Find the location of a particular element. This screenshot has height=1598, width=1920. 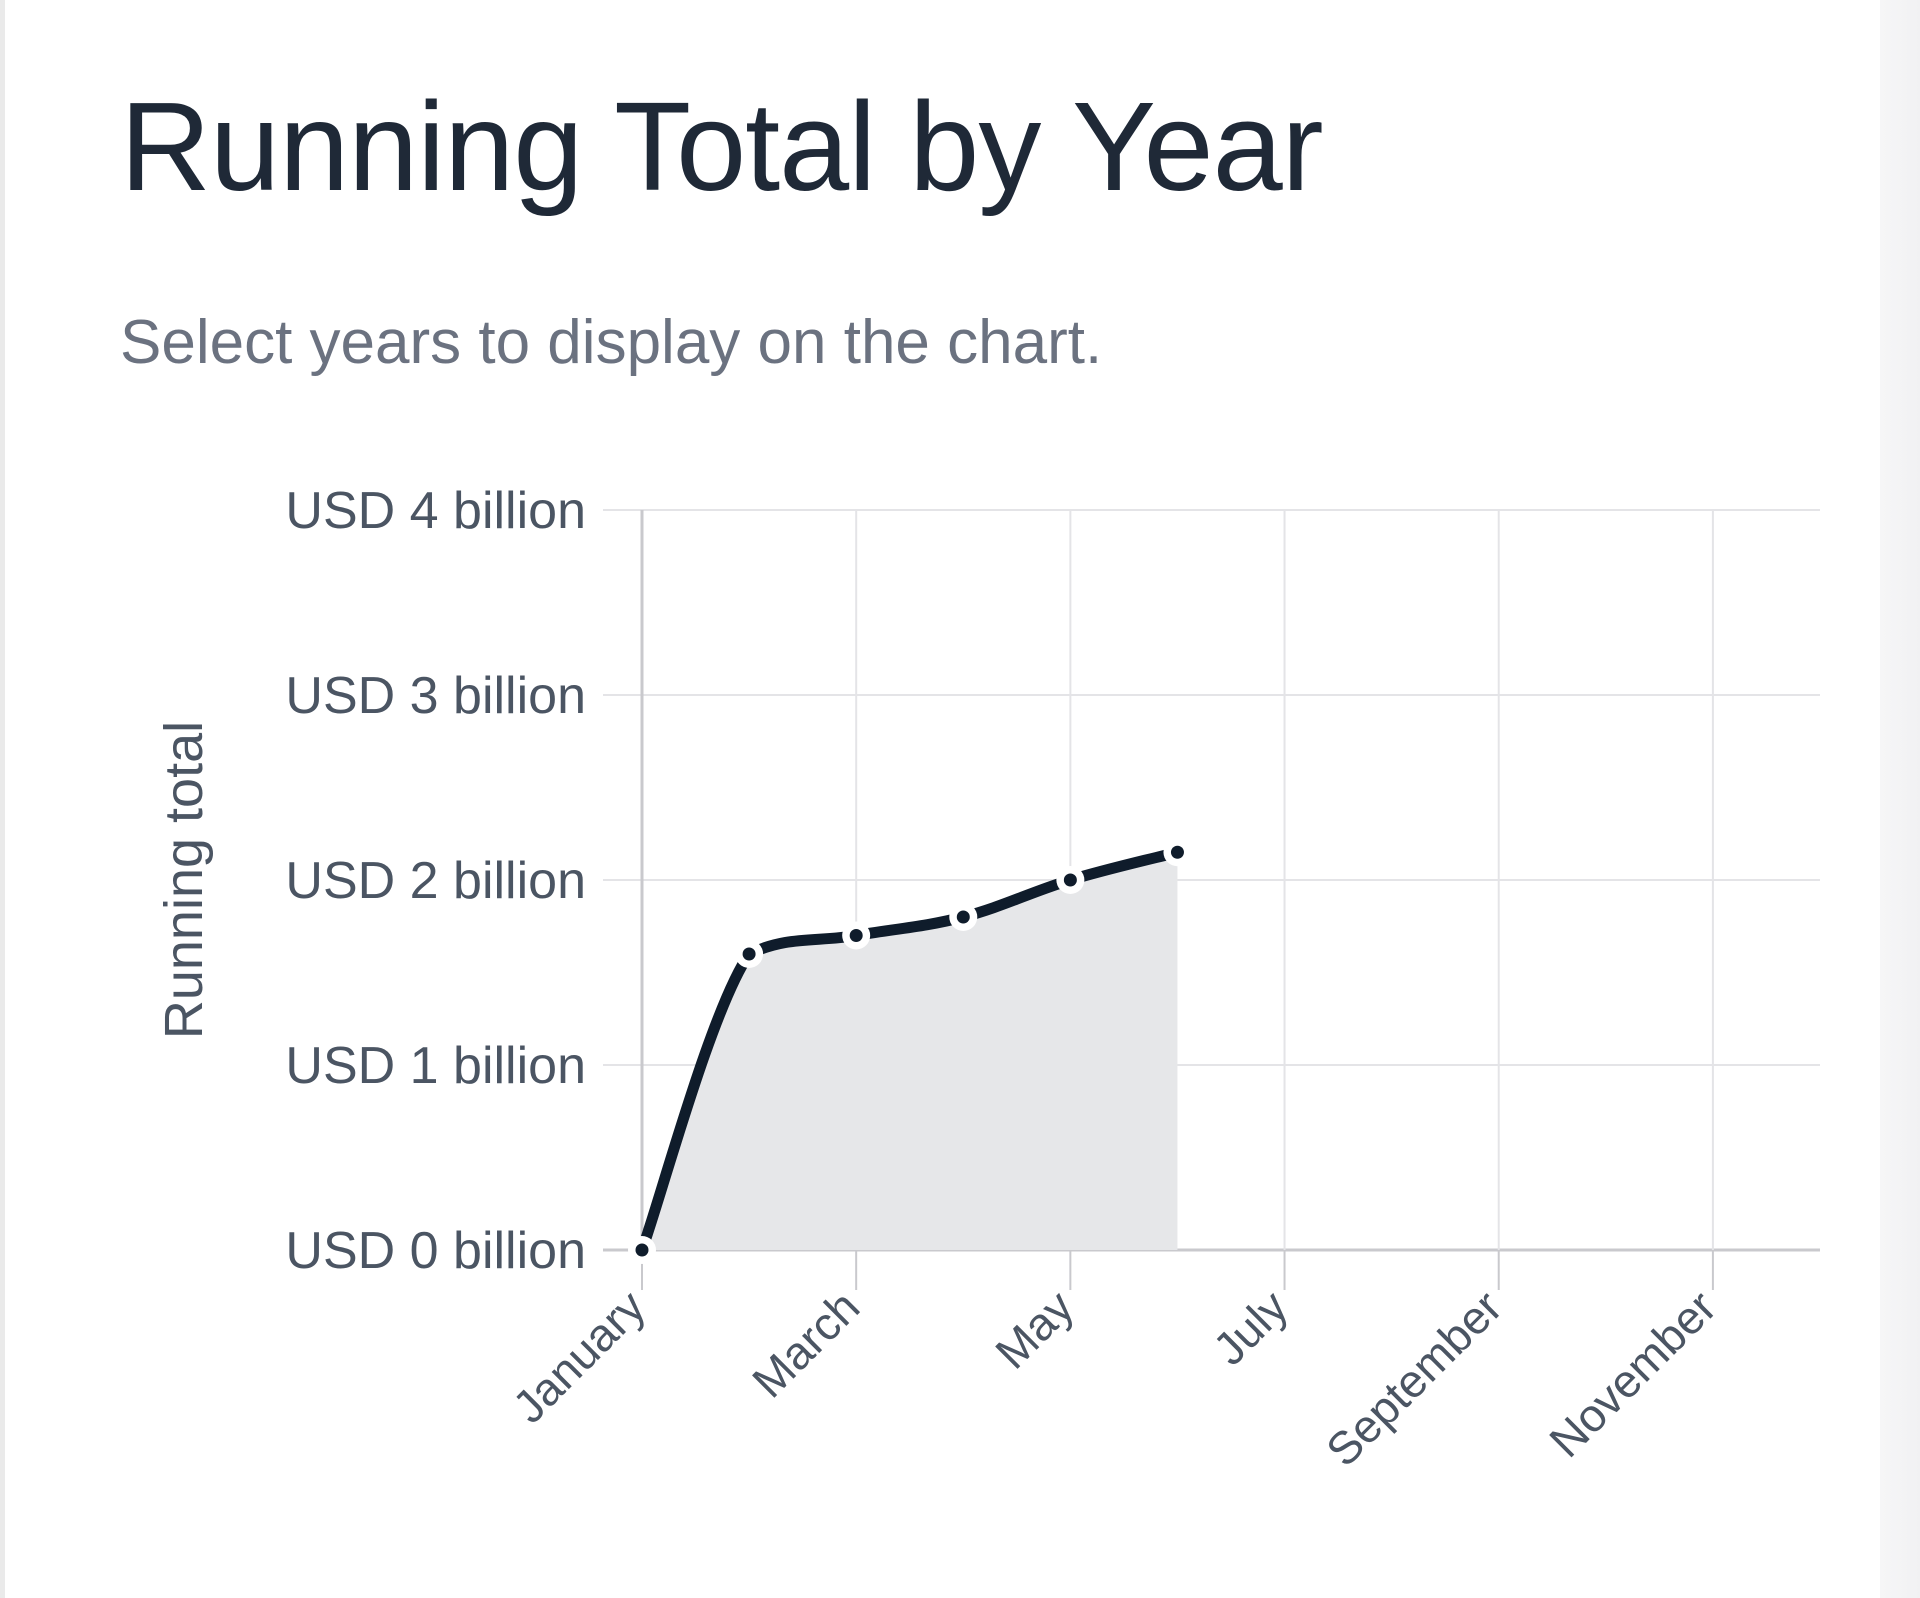

x-tick-label: March is located at coordinates (805, 1343).